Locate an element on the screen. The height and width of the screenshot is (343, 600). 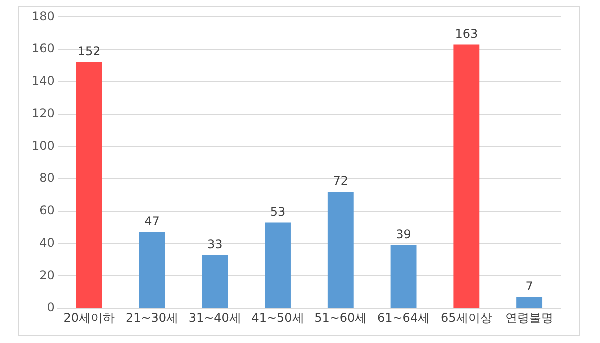
y-tick-label: 80 is located at coordinates (47, 178).